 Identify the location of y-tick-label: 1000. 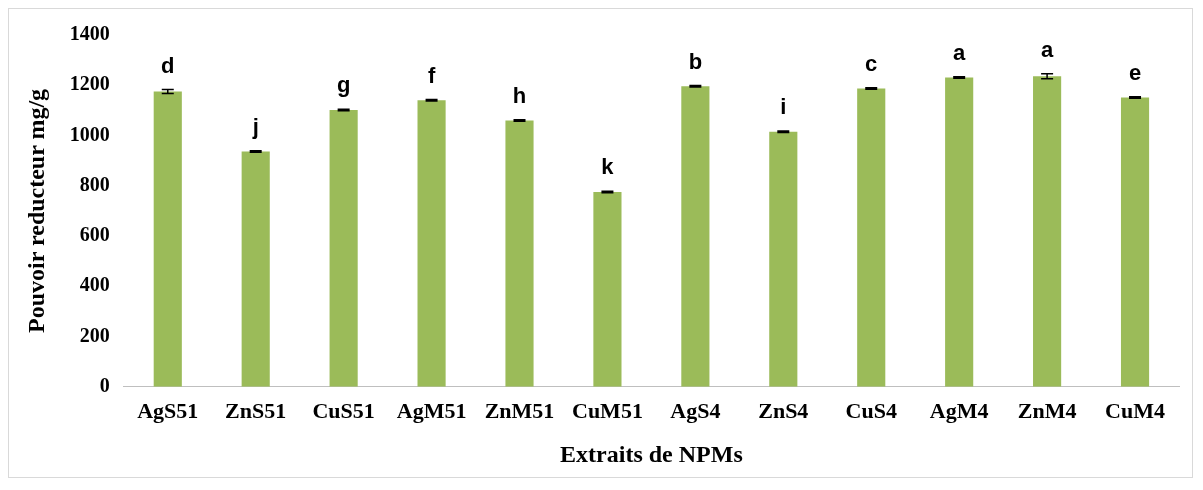
(89, 133).